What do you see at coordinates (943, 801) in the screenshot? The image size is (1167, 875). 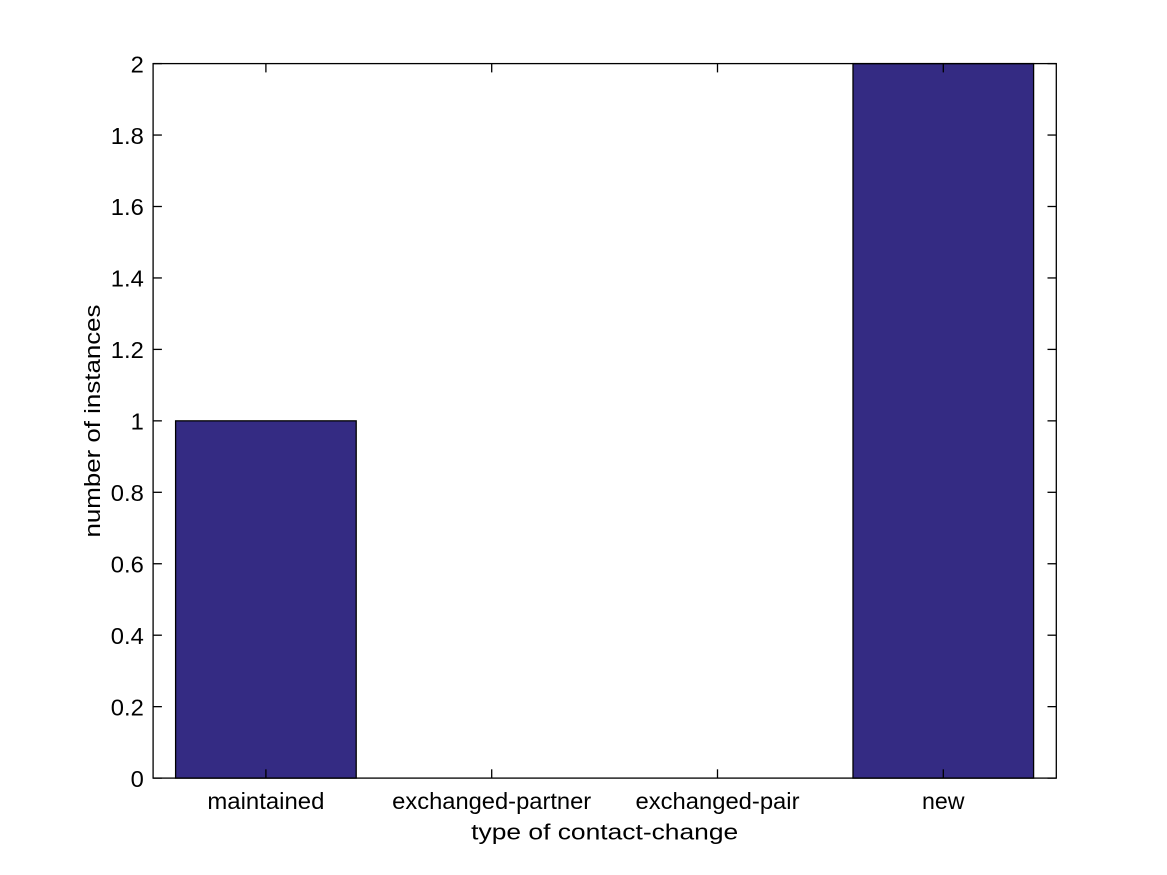 I see `svg-text: new` at bounding box center [943, 801].